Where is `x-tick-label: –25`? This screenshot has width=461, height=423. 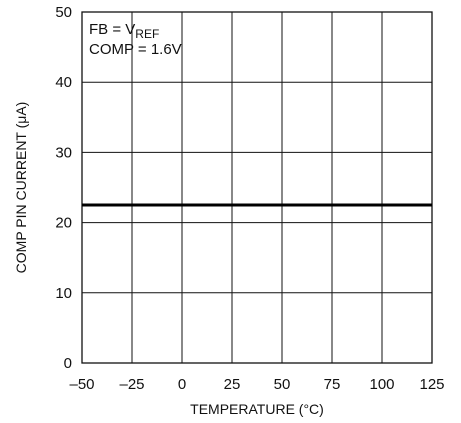
x-tick-label: –25 is located at coordinates (131, 384).